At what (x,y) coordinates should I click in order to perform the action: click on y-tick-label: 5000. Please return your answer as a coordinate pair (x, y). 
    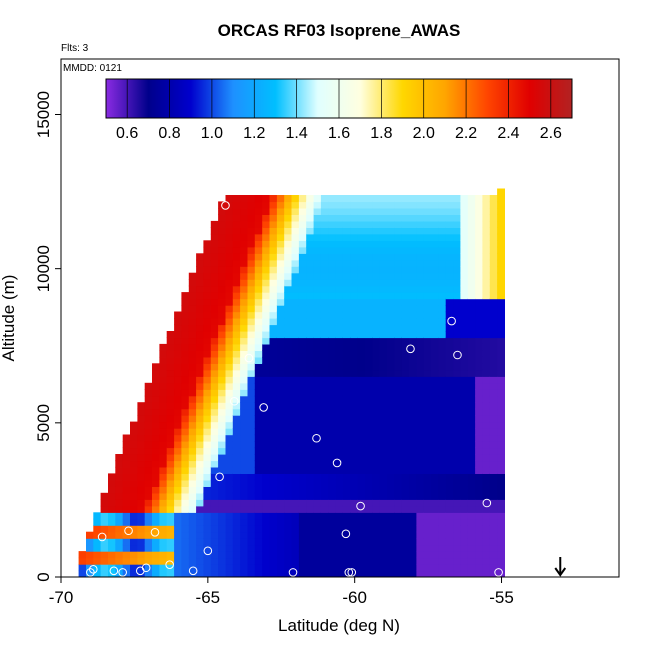
    Looking at the image, I should click on (43, 423).